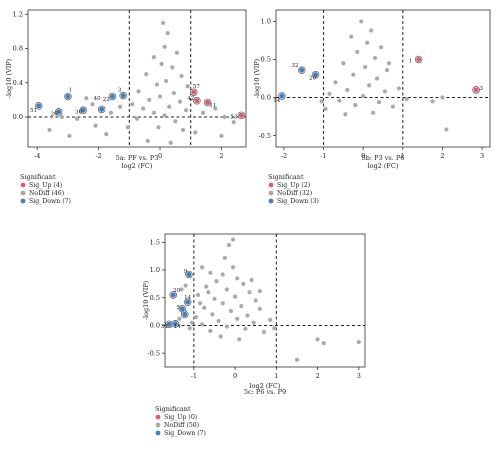 The image size is (500, 453). Describe the element at coordinates (33, 111) in the screenshot. I see `point-label: 51` at that location.